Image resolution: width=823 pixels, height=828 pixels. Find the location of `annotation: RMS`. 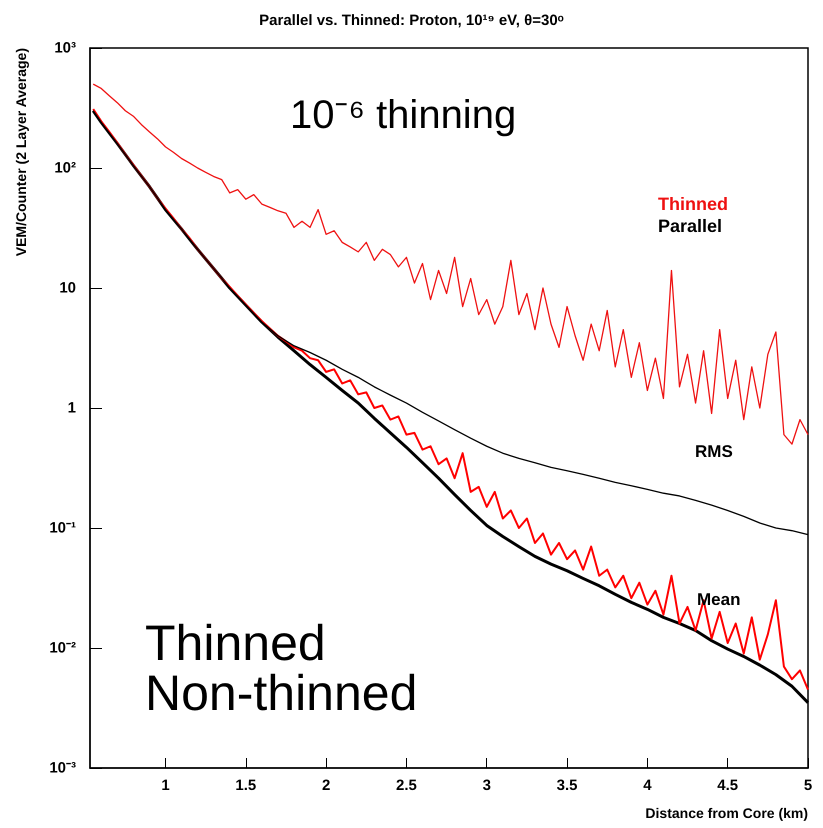

annotation: RMS is located at coordinates (714, 451).